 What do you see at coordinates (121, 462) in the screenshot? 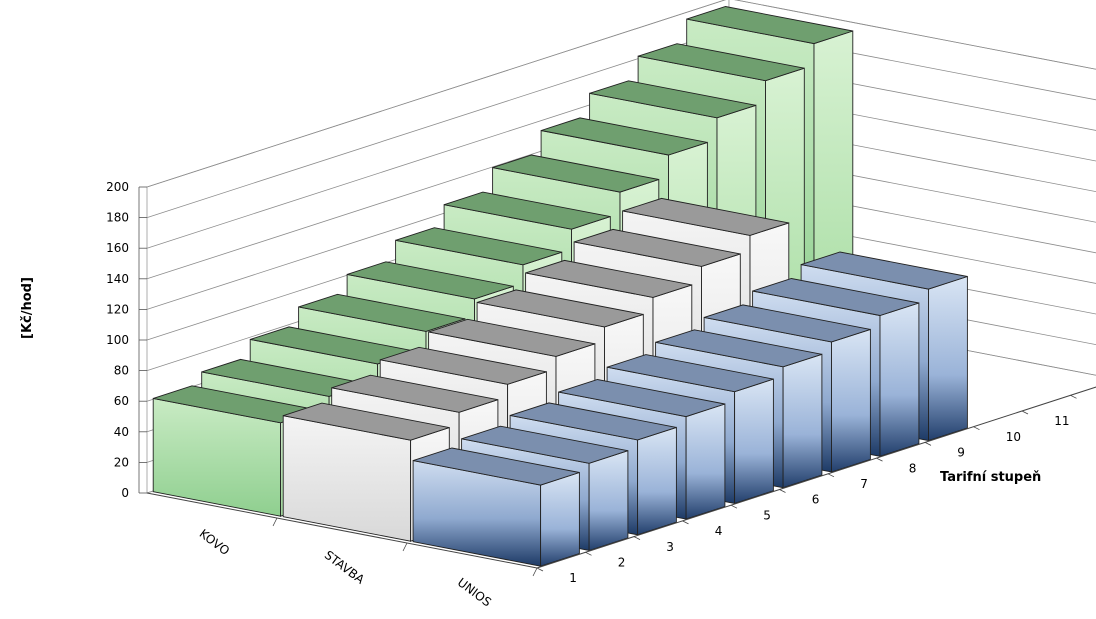
I see `y-tick-label: 20` at bounding box center [121, 462].